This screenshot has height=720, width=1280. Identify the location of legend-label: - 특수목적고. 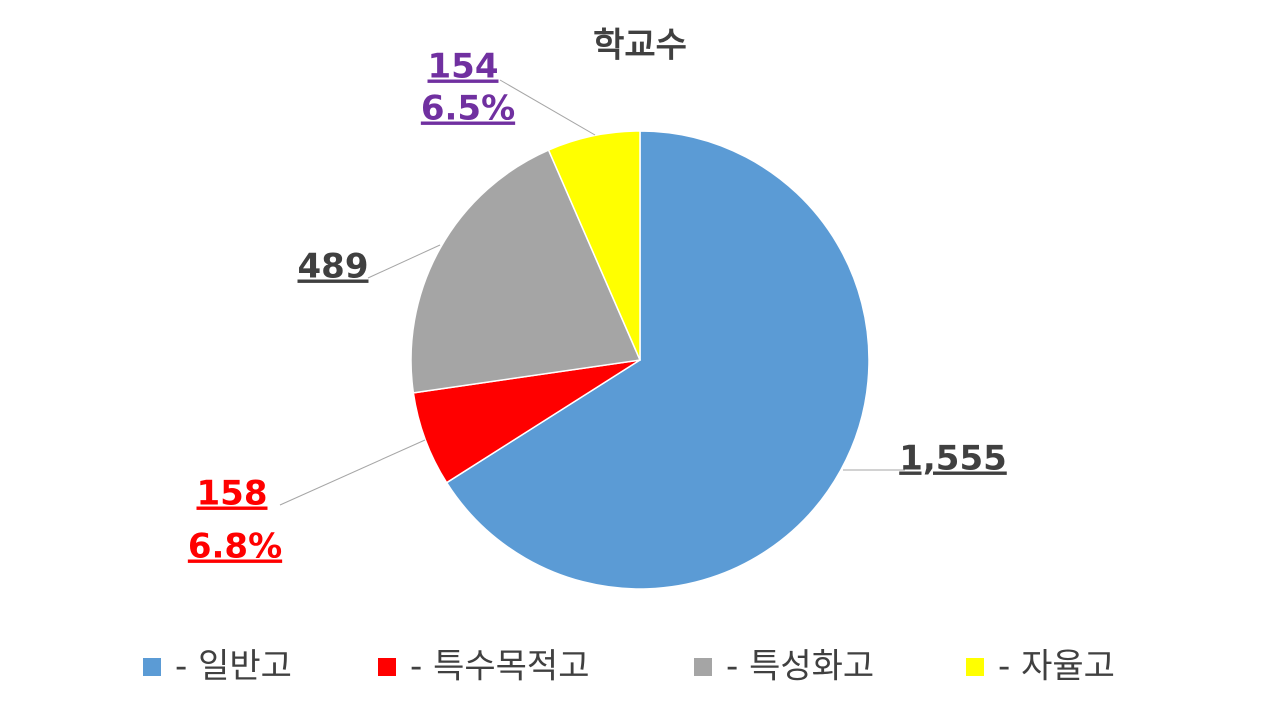
(499, 667).